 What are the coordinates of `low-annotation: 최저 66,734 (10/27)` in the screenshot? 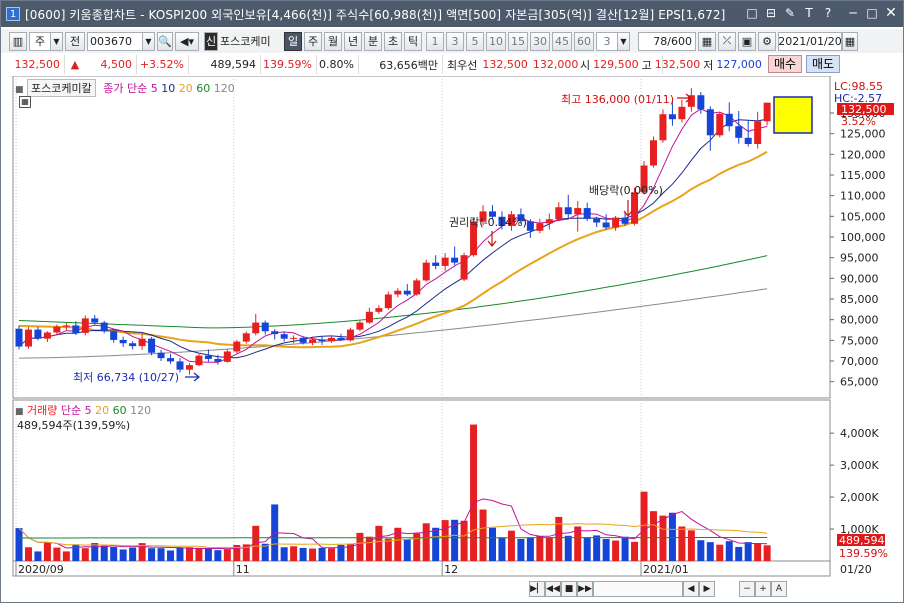 It's located at (126, 377).